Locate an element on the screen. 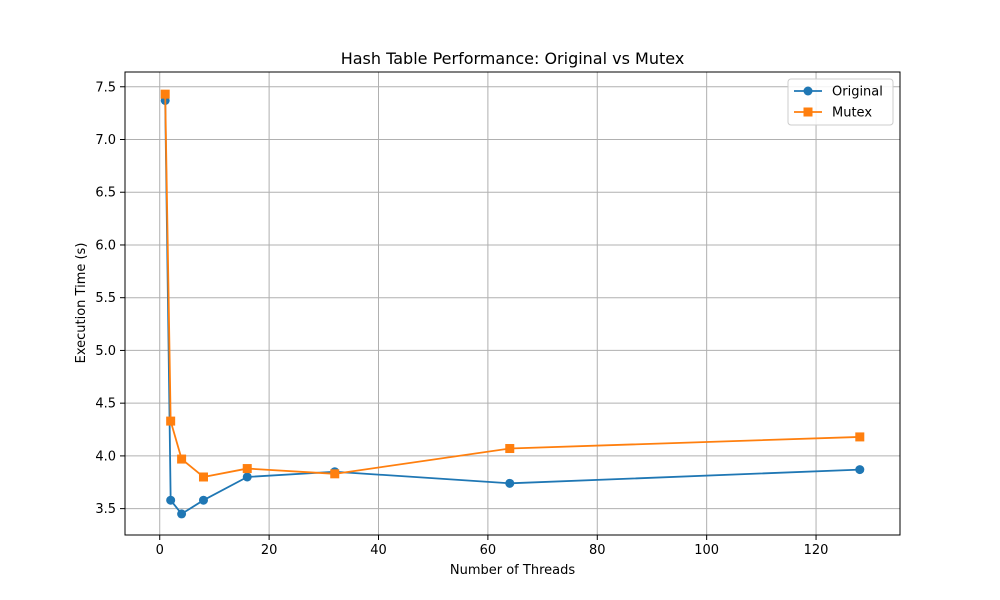 This screenshot has width=1000, height=600. x-axis-ticks: 0 20 40 60 80 100 120 is located at coordinates (492, 546).